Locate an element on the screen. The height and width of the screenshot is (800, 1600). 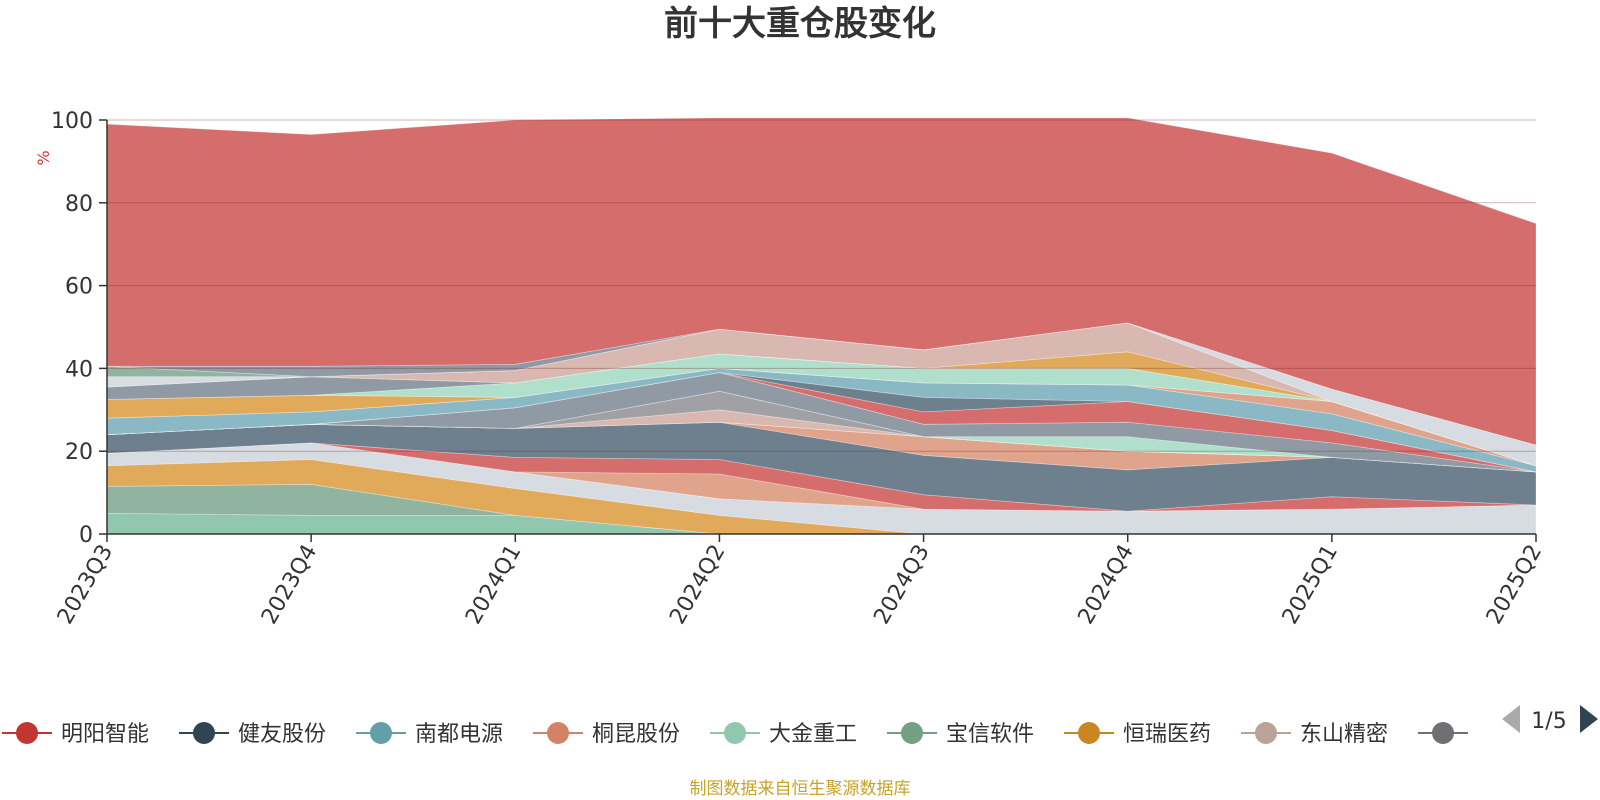
legend-item: 桐昆股份 is located at coordinates (606, 734).